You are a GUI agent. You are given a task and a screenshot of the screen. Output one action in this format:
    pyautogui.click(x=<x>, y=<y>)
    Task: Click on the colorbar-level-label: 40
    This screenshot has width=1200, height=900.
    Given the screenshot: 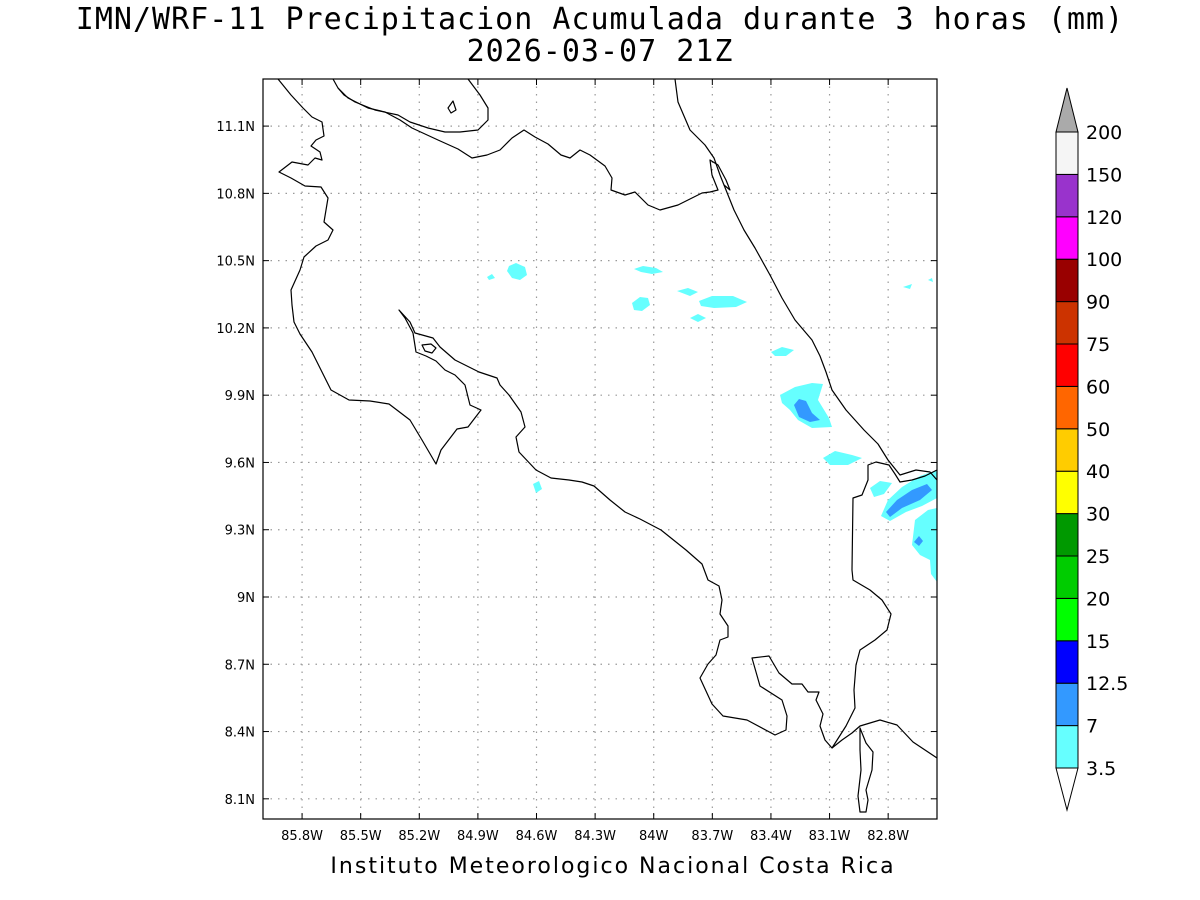 What is the action you would take?
    pyautogui.click(x=1098, y=472)
    